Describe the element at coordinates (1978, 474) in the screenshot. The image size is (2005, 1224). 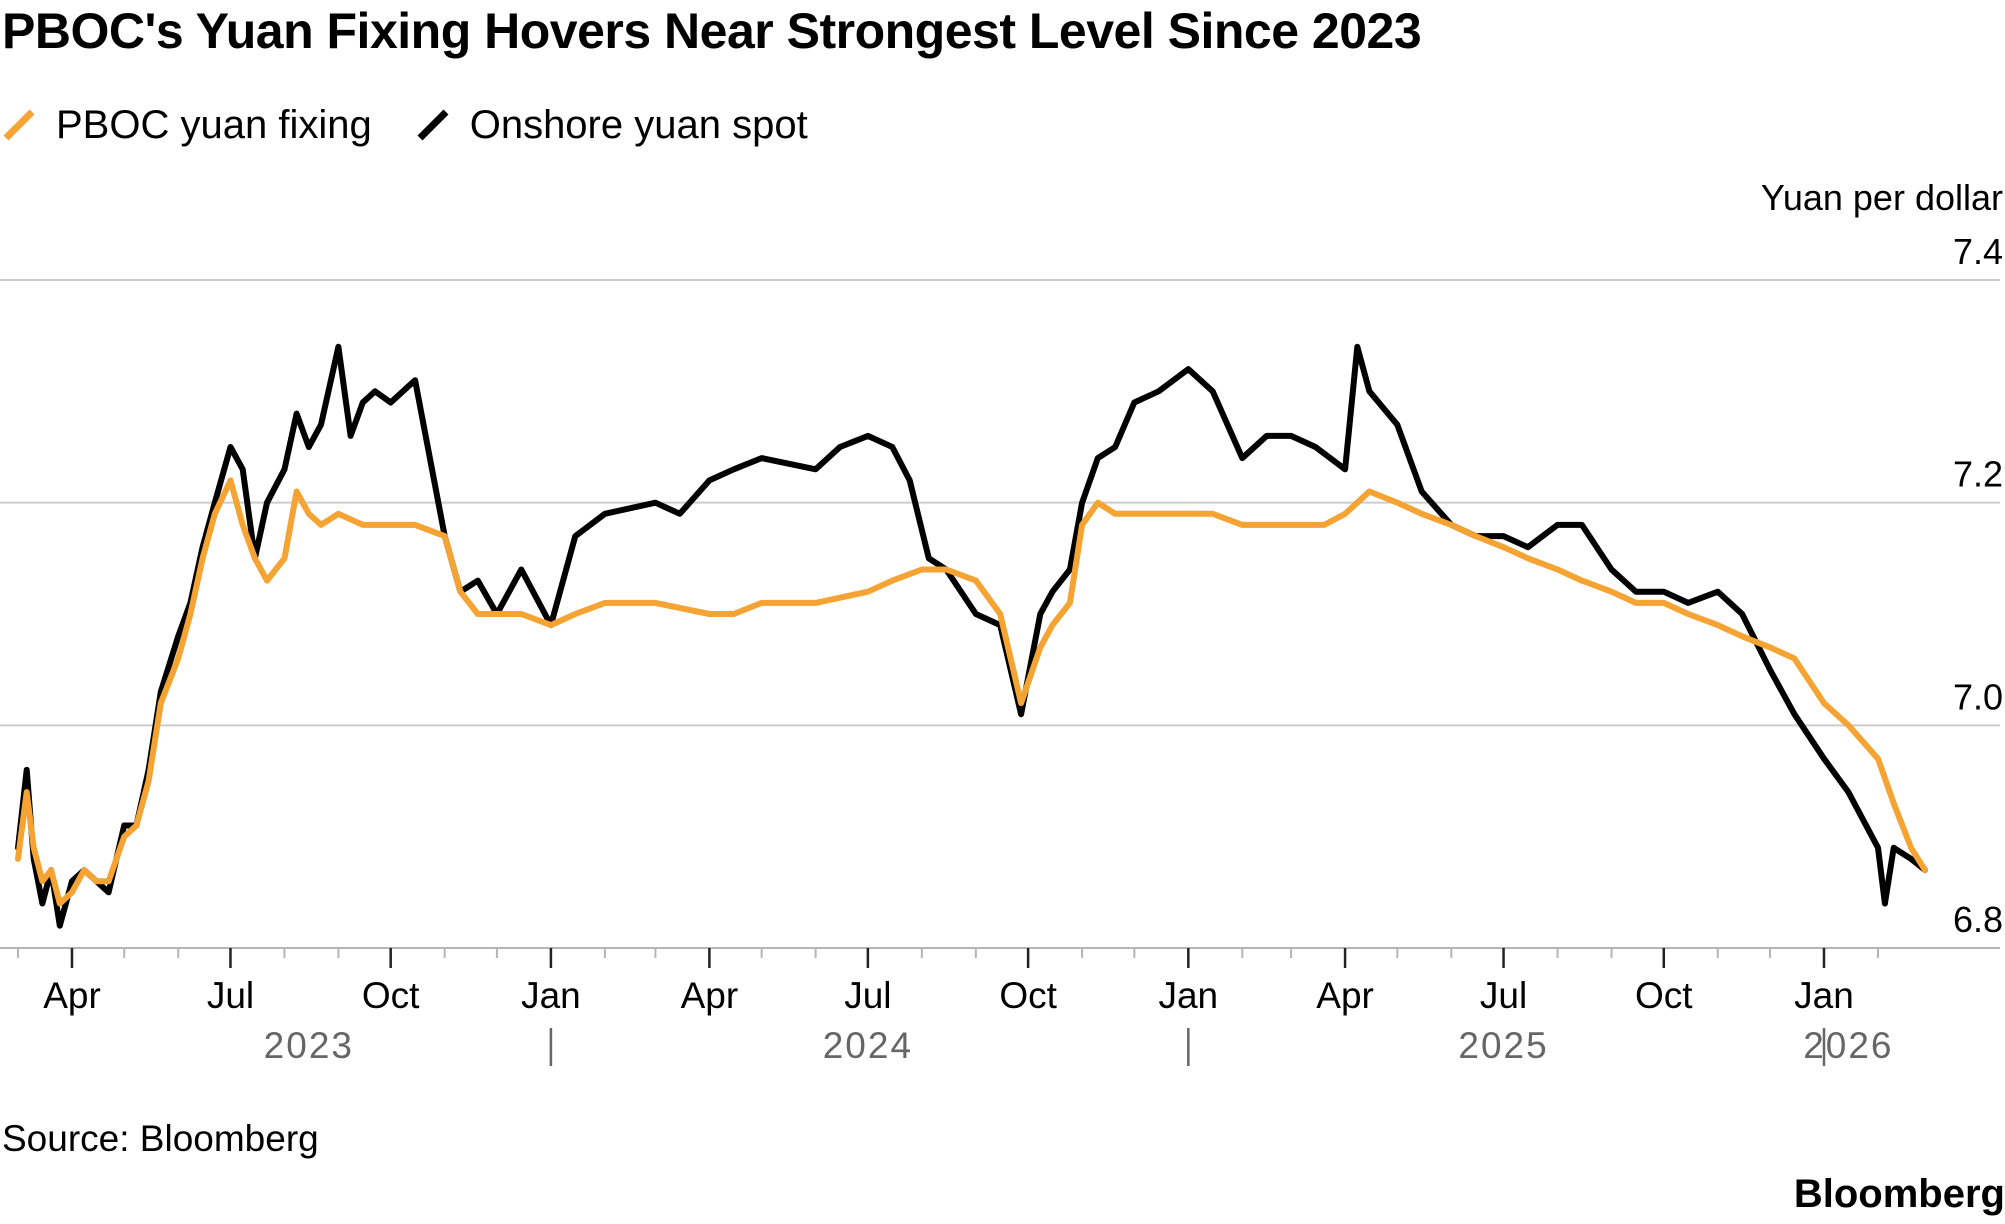
I see `y-tick-label: 7.2` at that location.